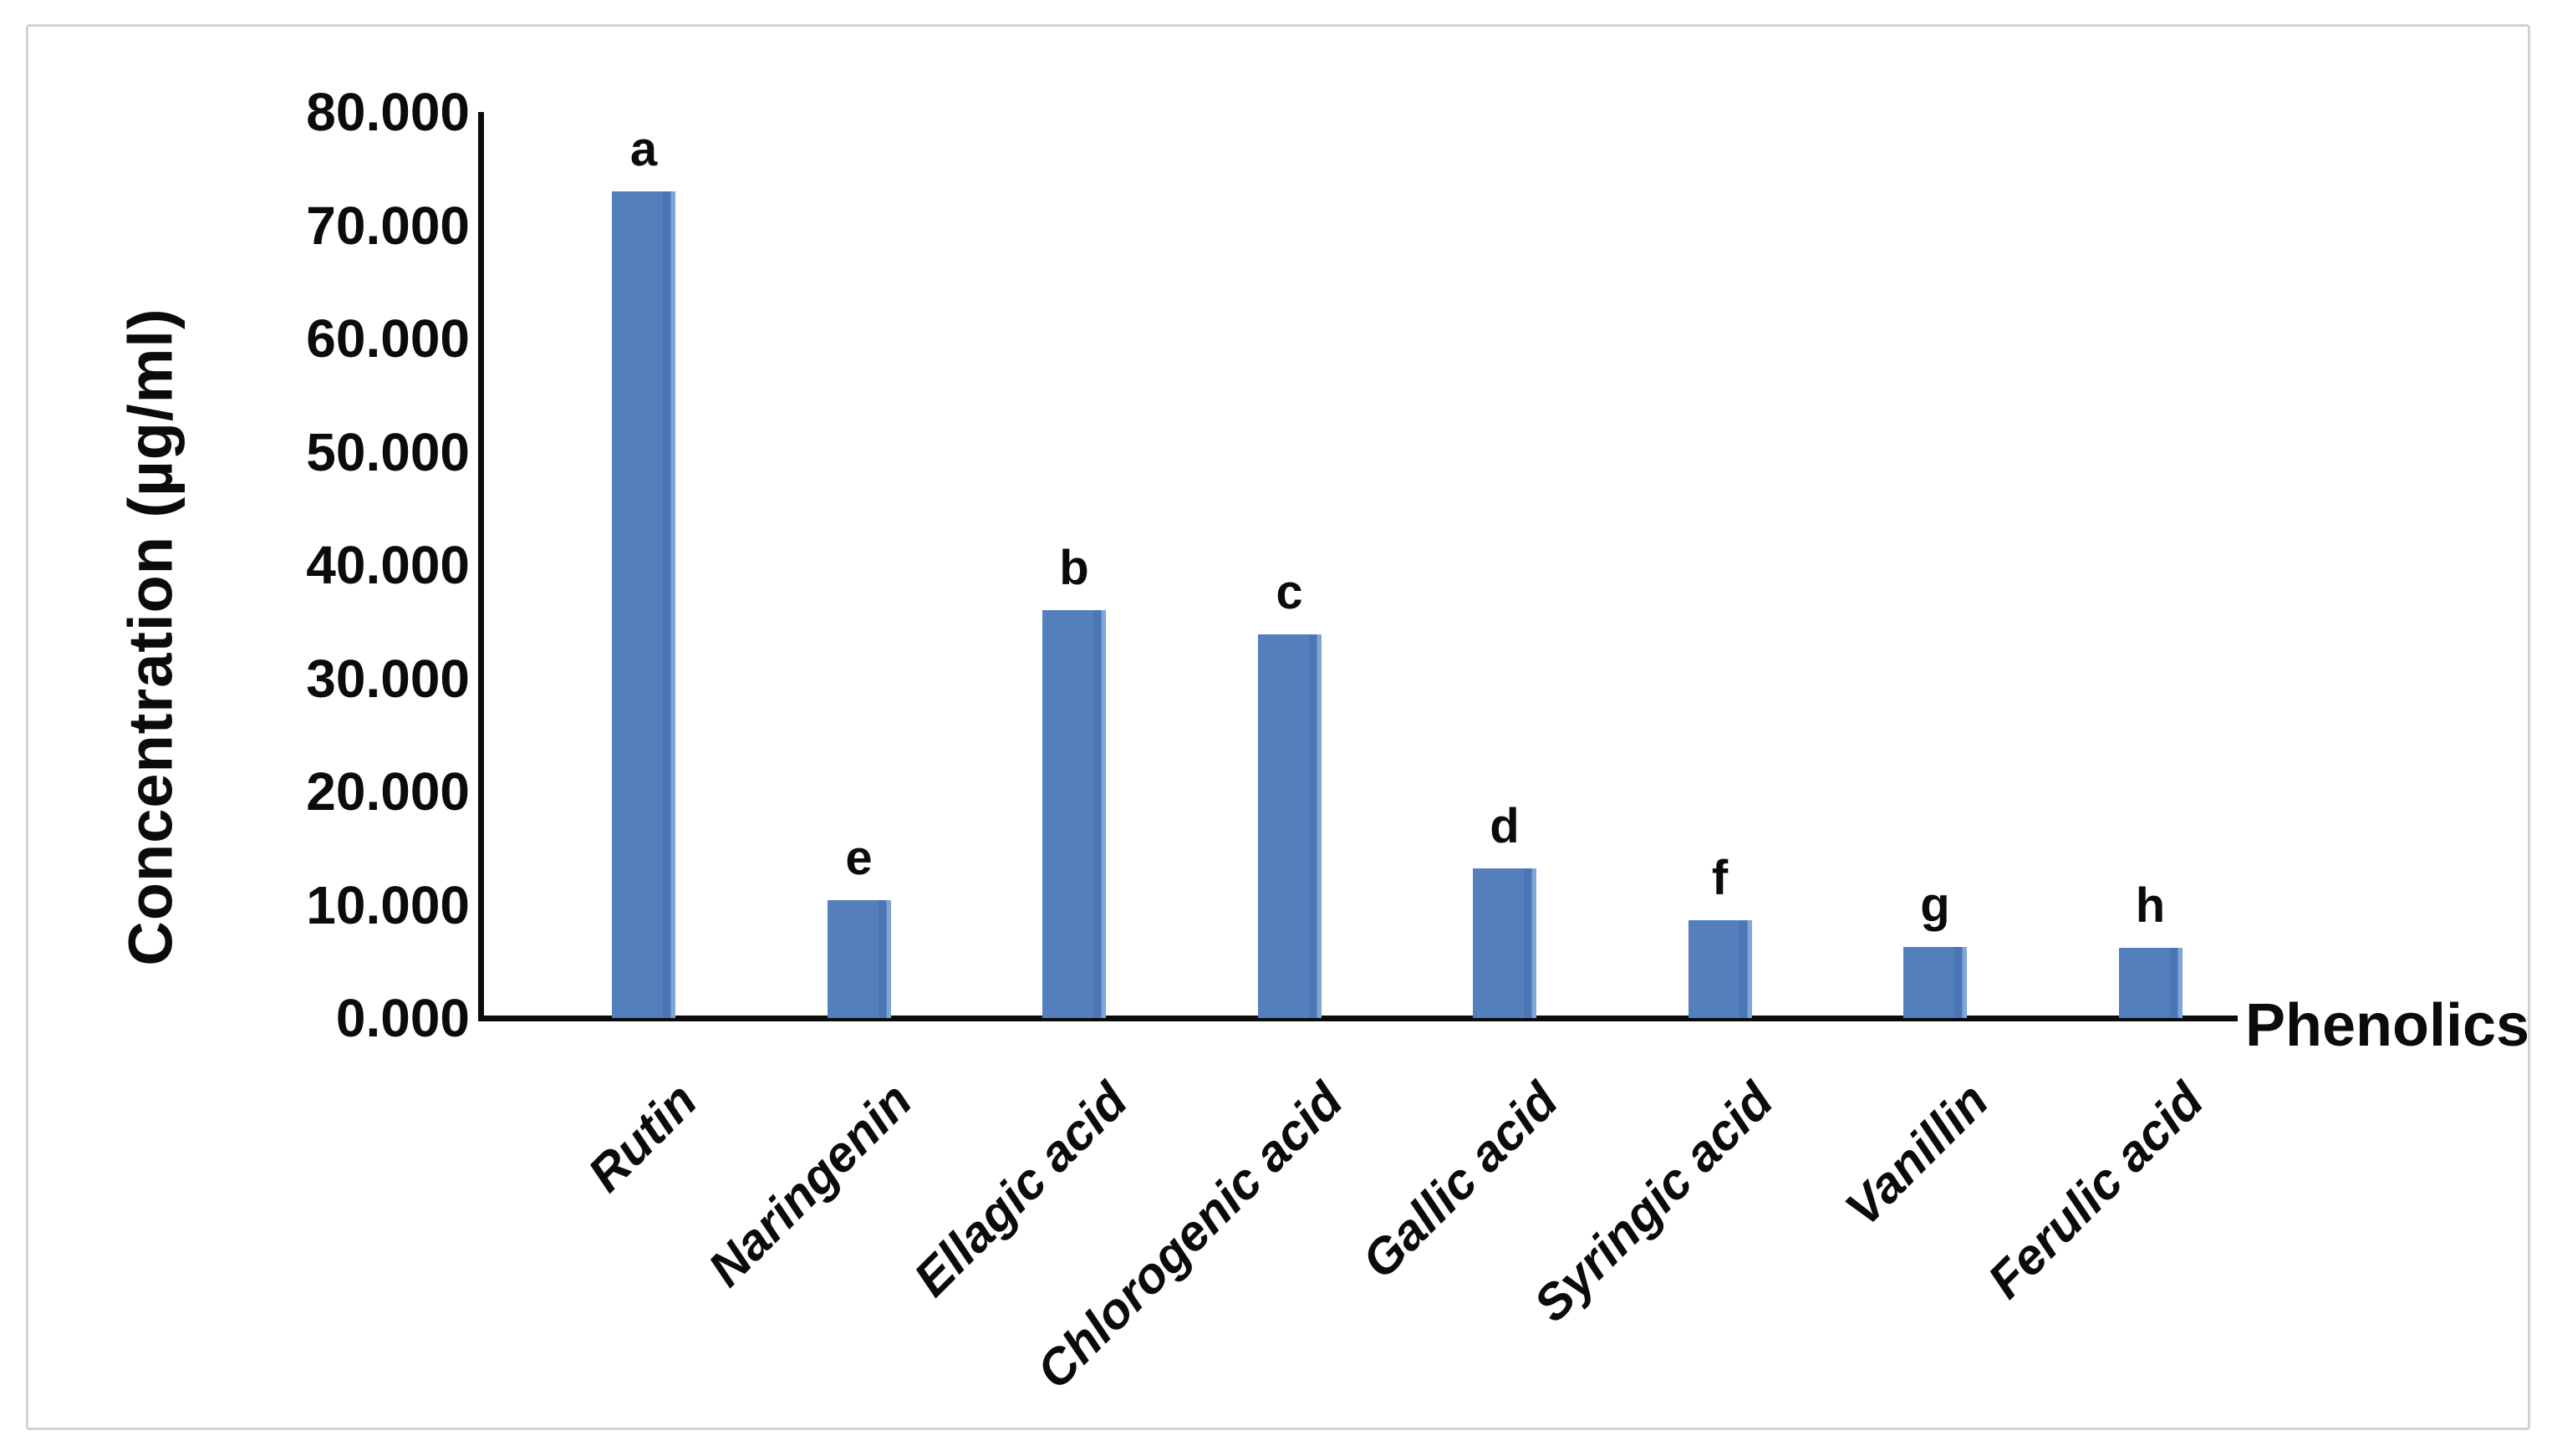 The height and width of the screenshot is (1456, 2557). Describe the element at coordinates (1935, 904) in the screenshot. I see `significance-letter: g` at that location.